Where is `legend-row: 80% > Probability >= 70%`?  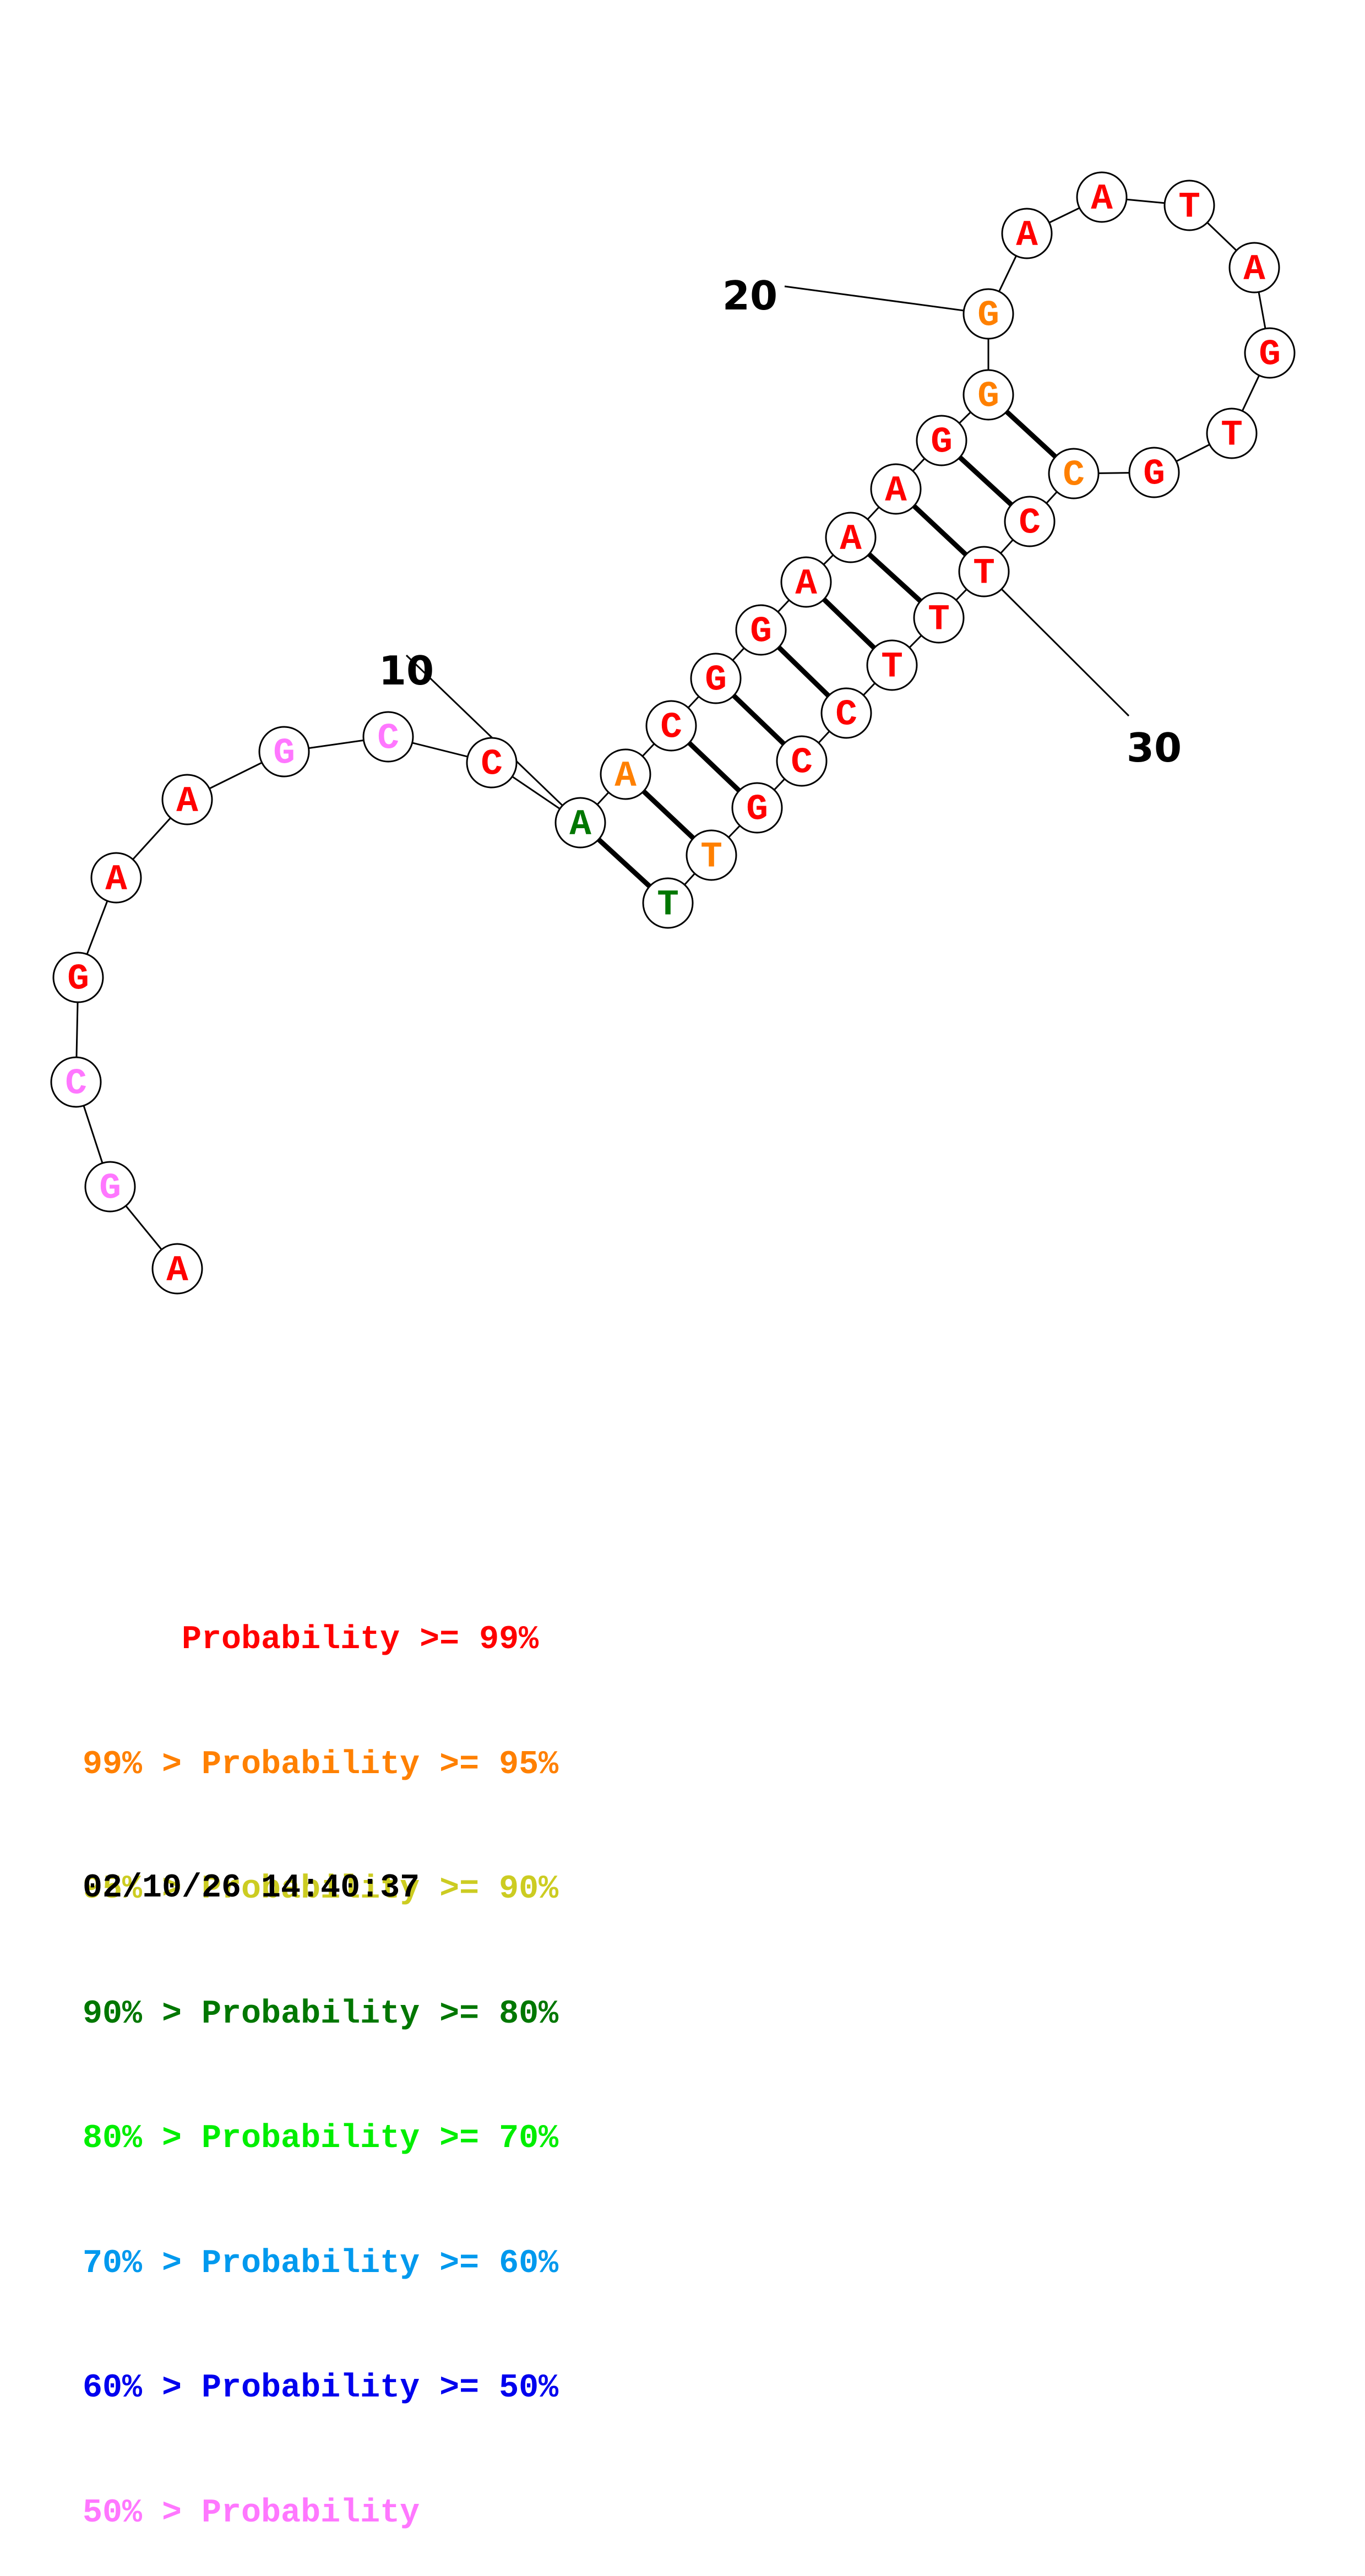
legend-row: 80% > Probability >= 70% is located at coordinates (321, 2138).